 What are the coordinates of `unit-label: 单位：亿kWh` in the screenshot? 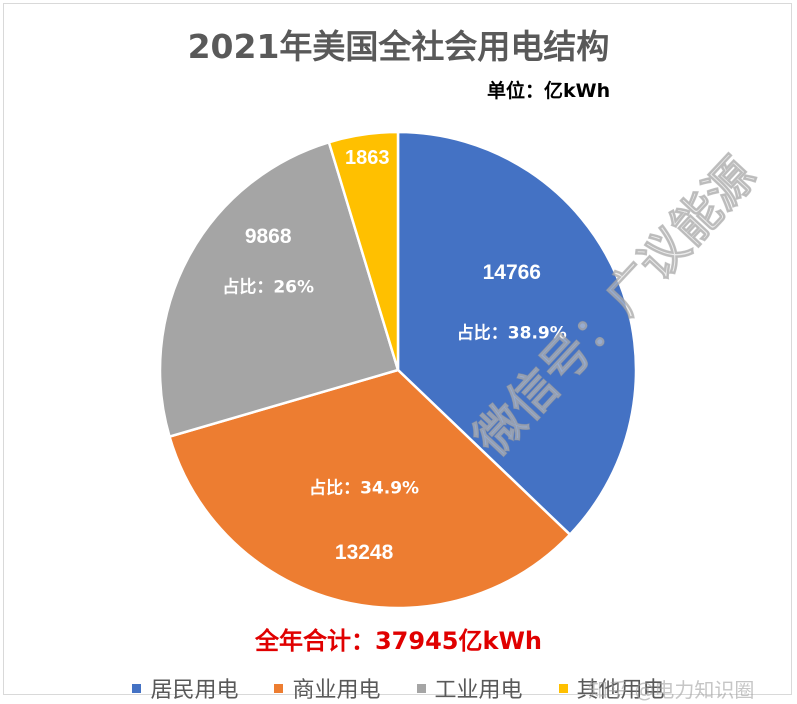 It's located at (549, 91).